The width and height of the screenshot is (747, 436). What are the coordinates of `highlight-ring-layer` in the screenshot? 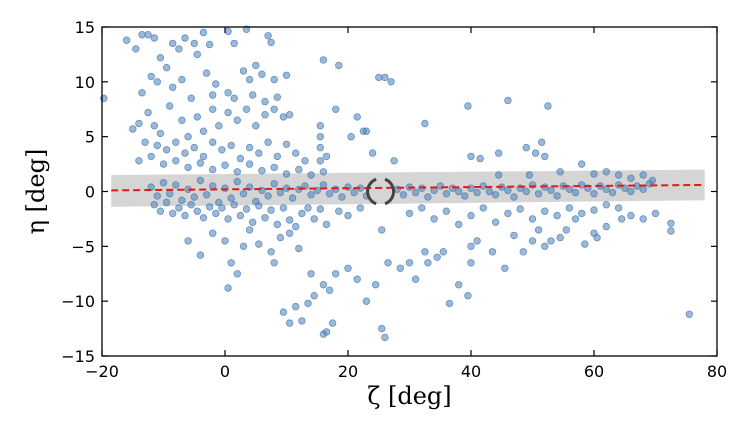 It's located at (381, 191).